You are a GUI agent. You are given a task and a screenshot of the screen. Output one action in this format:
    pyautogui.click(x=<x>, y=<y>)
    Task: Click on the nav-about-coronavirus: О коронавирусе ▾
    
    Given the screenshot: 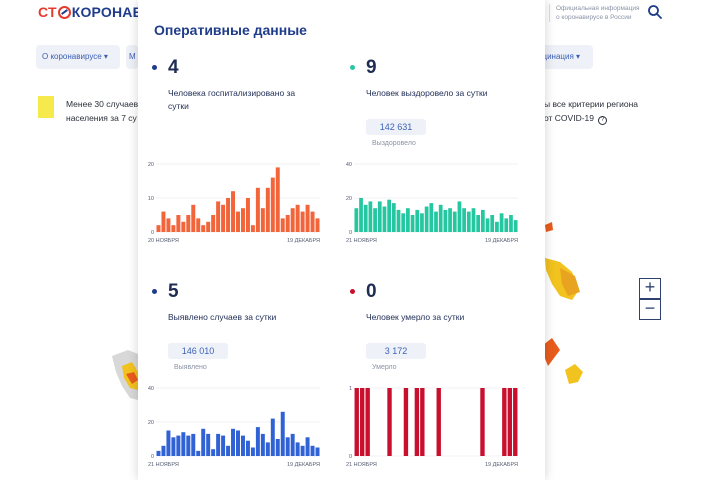 What is the action you would take?
    pyautogui.click(x=78, y=57)
    